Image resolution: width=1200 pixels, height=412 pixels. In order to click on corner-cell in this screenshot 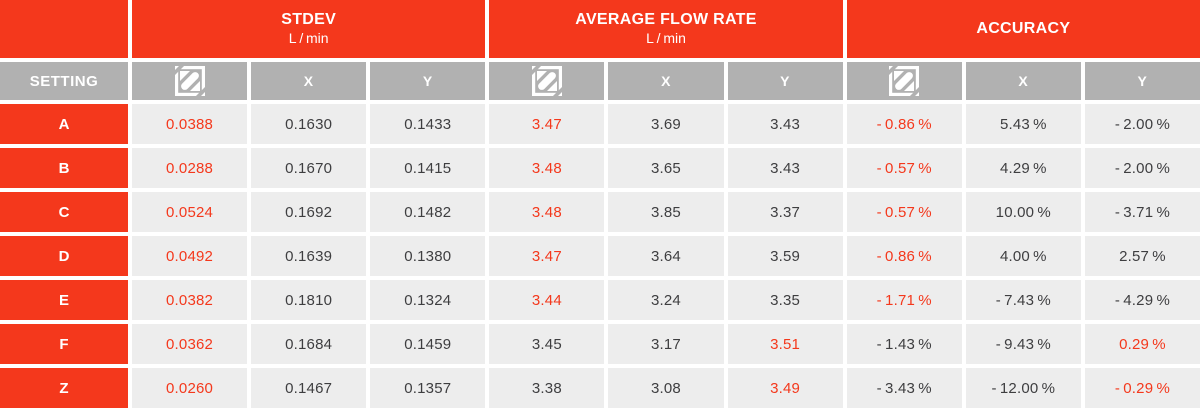, I will do `click(64, 29)`.